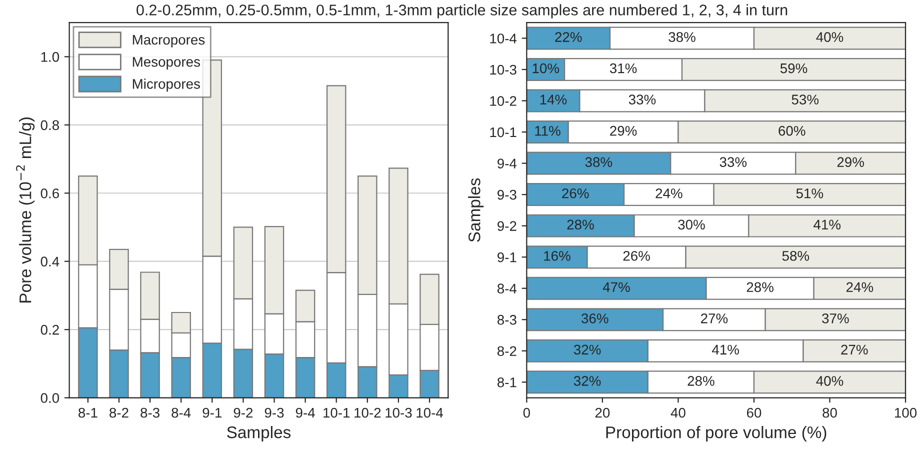 The height and width of the screenshot is (452, 924). What do you see at coordinates (337, 413) in the screenshot?
I see `x-tick-label: 10-1` at bounding box center [337, 413].